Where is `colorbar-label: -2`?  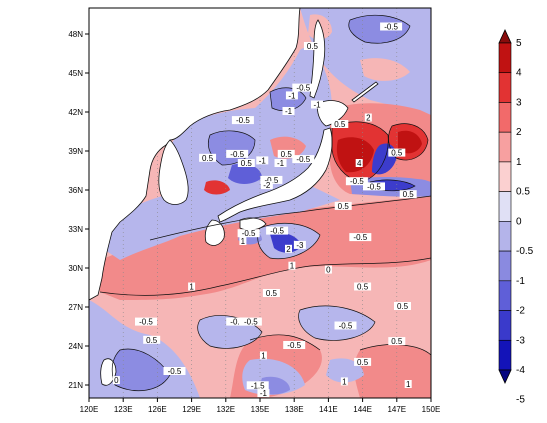 colorbar-label: -2 is located at coordinates (520, 311).